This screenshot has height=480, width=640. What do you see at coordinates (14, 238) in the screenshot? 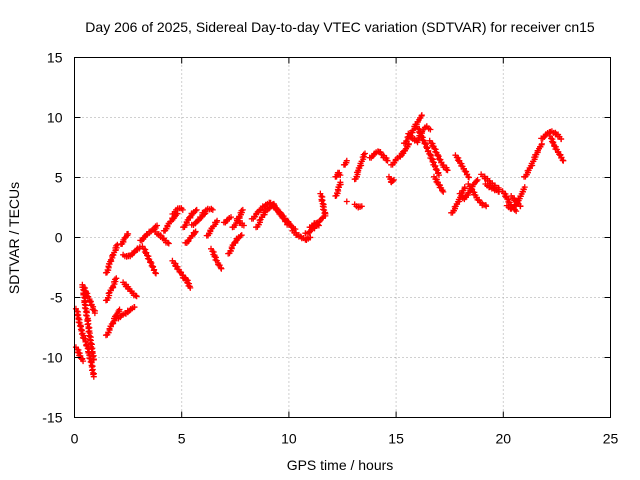
I see `y-axis-label: SDTVAR / TECUs` at bounding box center [14, 238].